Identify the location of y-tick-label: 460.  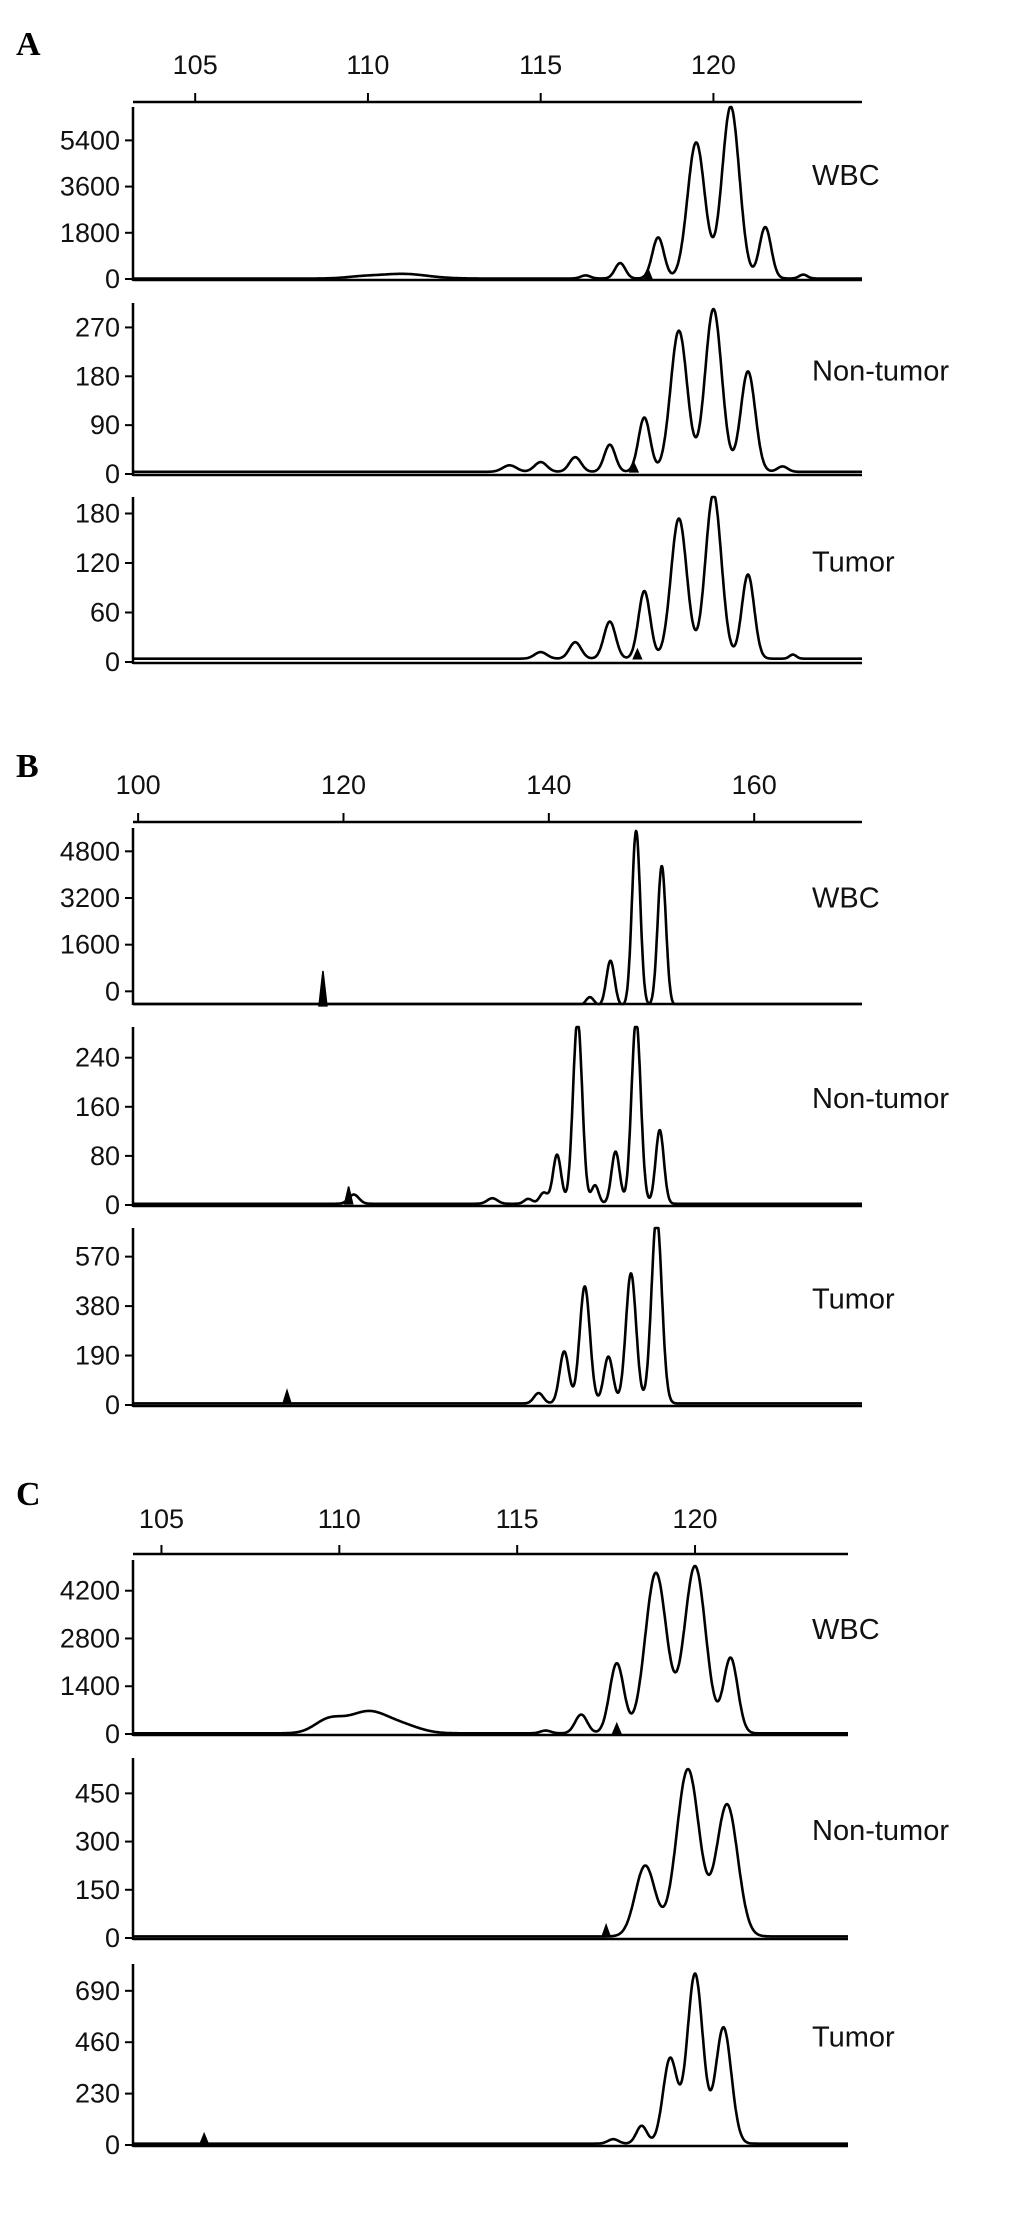
(97, 2042).